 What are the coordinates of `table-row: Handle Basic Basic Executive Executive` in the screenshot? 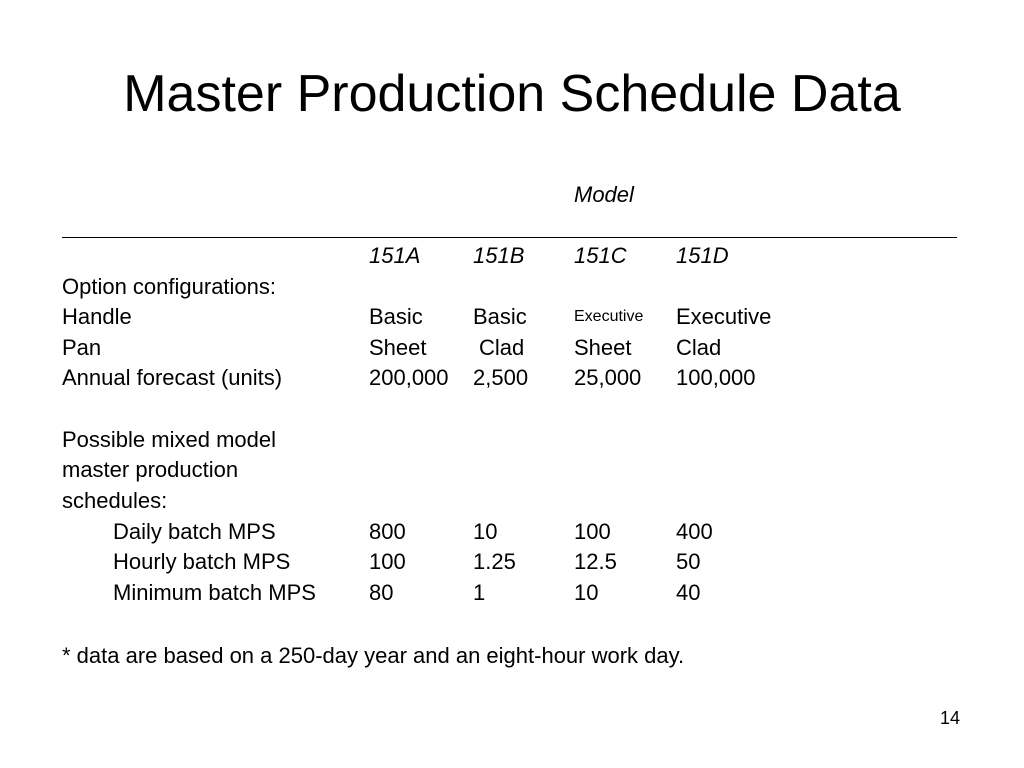 It's located at (512, 317).